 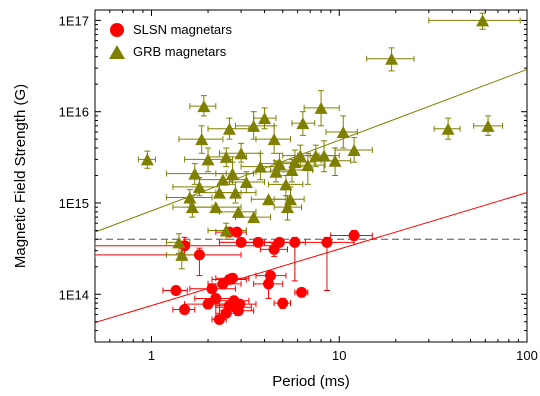 I want to click on y-tick-label: 1E15, so click(x=74, y=203).